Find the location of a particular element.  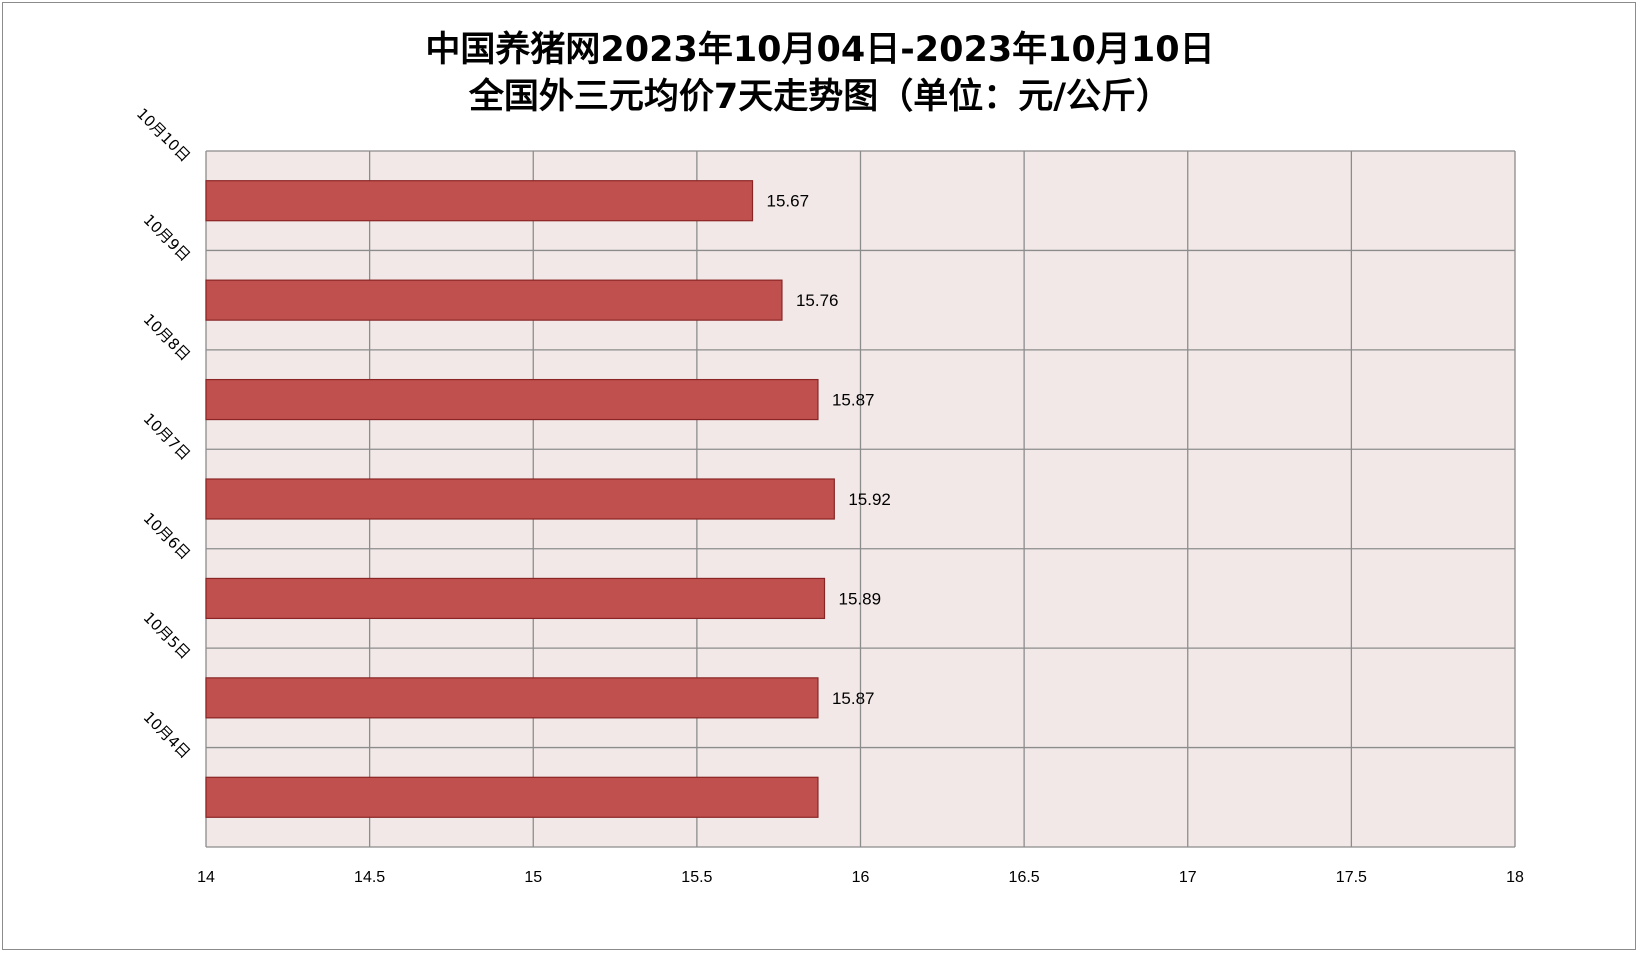

x-tick-label: 14.5 is located at coordinates (369, 877).